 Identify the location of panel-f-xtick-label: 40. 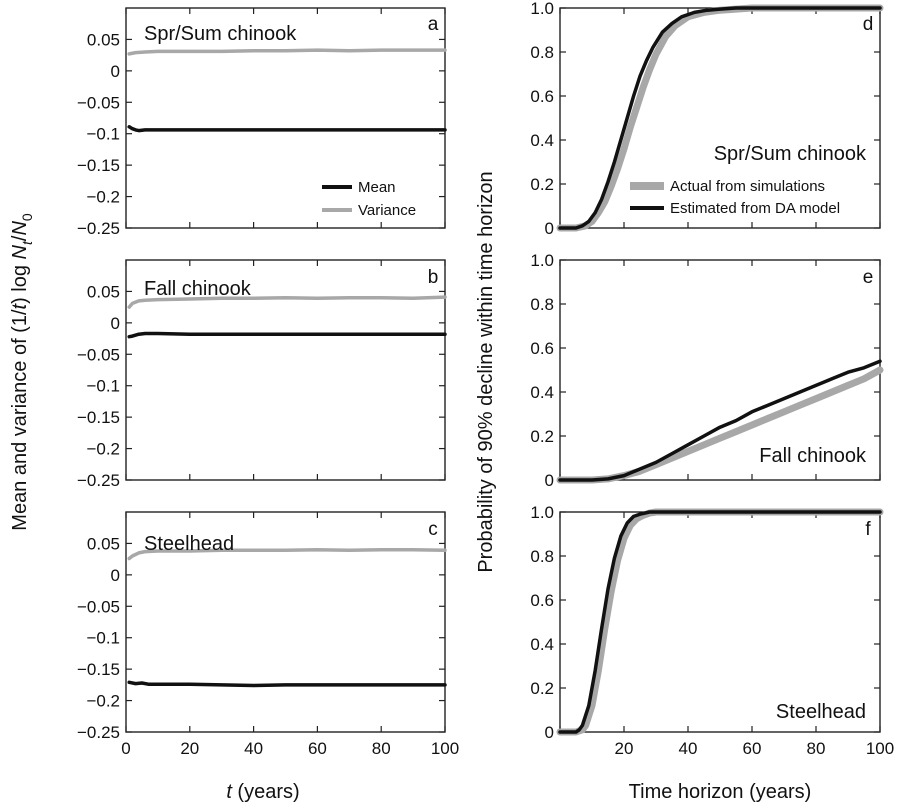
(688, 748).